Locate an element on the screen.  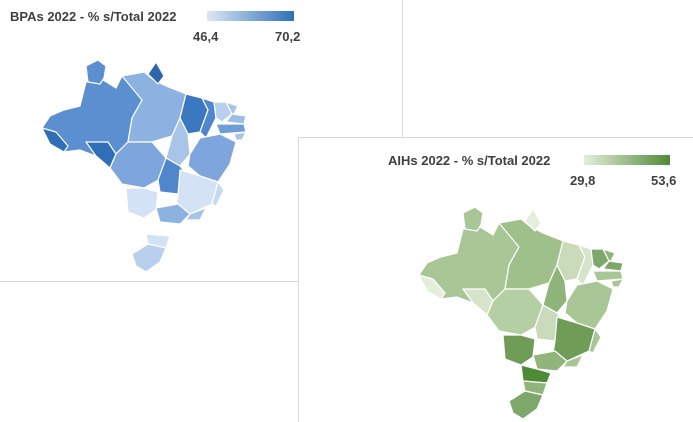
aih-region-rr is located at coordinates (473, 219).